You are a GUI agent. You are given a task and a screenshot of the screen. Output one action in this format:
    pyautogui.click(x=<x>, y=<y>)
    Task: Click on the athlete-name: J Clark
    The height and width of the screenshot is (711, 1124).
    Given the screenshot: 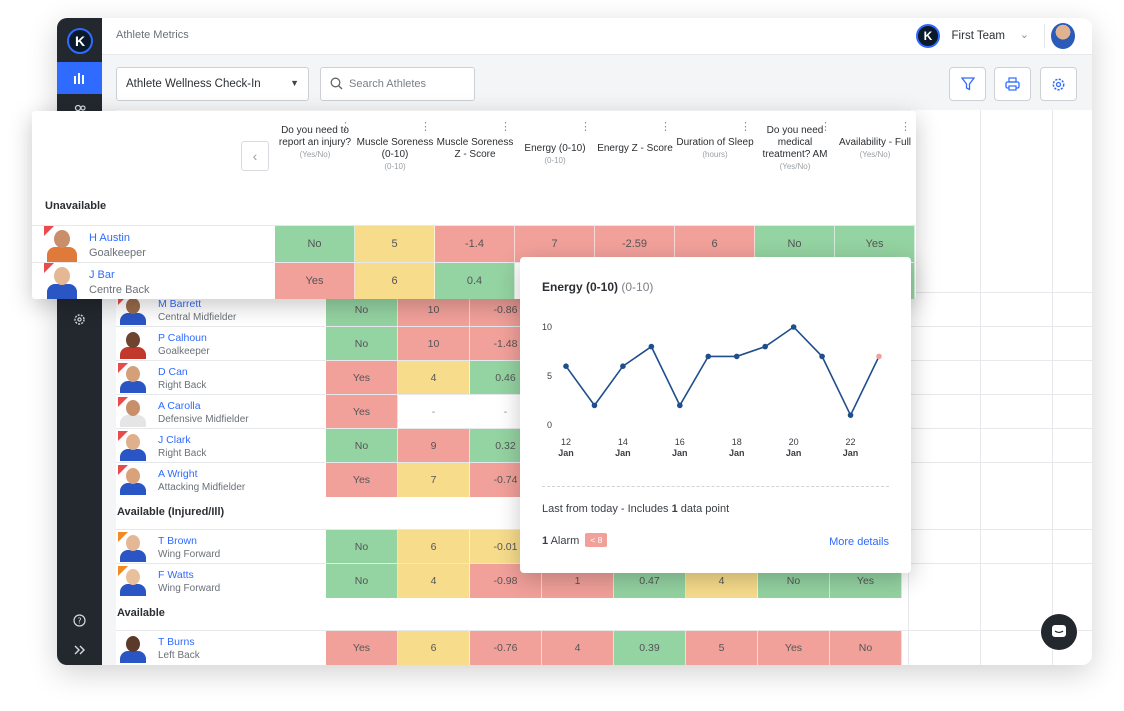 What is the action you would take?
    pyautogui.click(x=174, y=440)
    